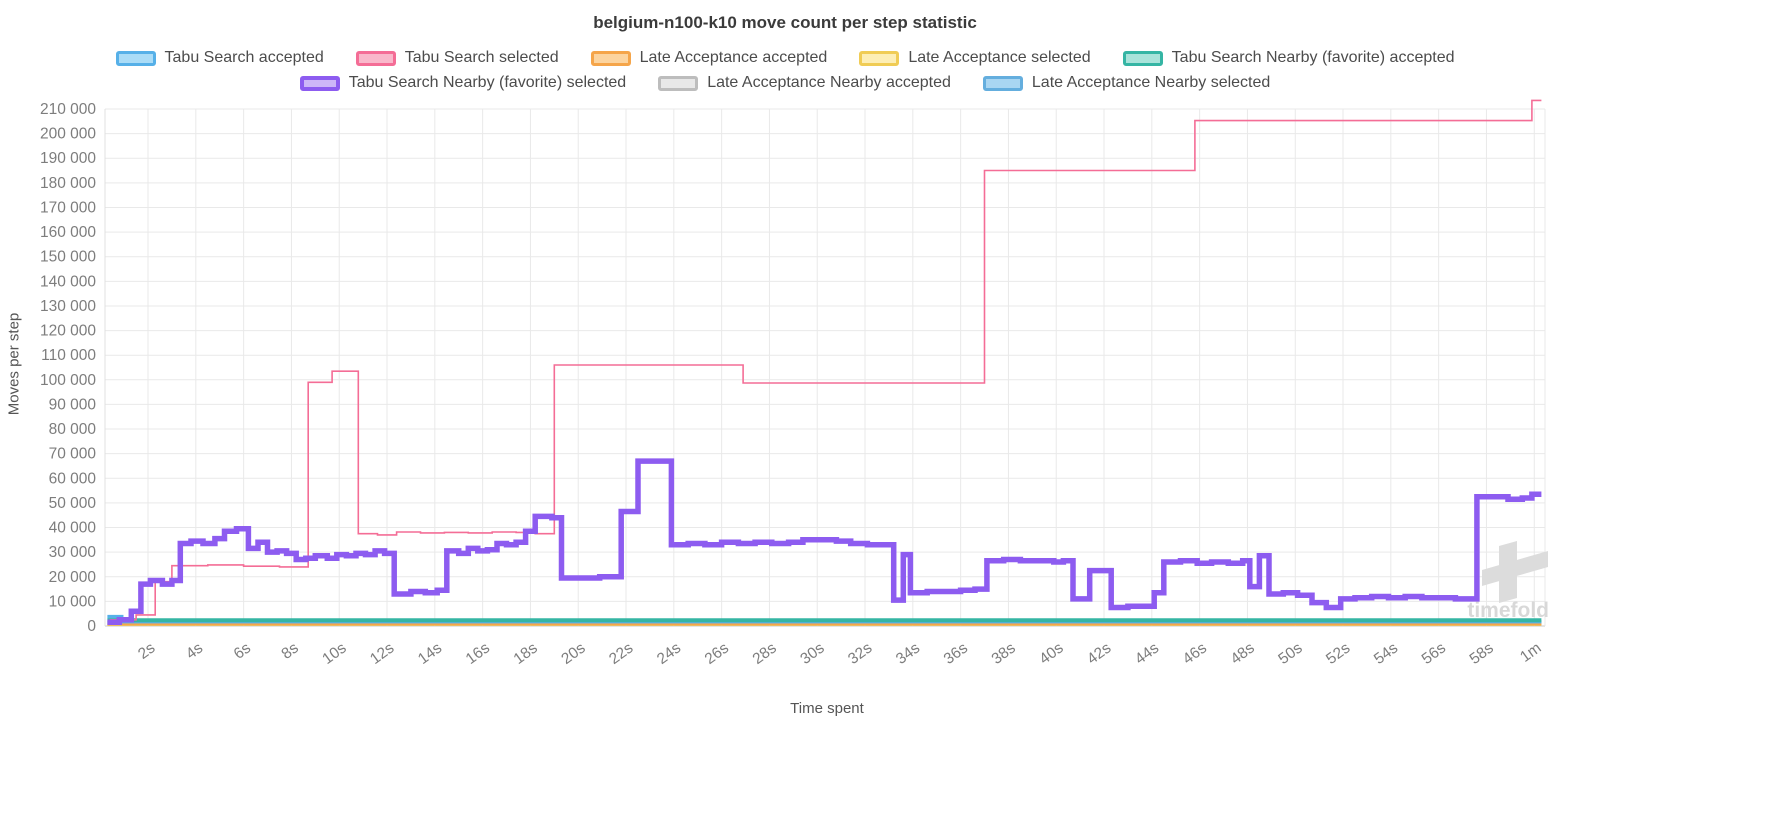 The height and width of the screenshot is (832, 1792). Describe the element at coordinates (1002, 83) in the screenshot. I see `legend-swatch-late-acceptance-nearby-selected` at that location.